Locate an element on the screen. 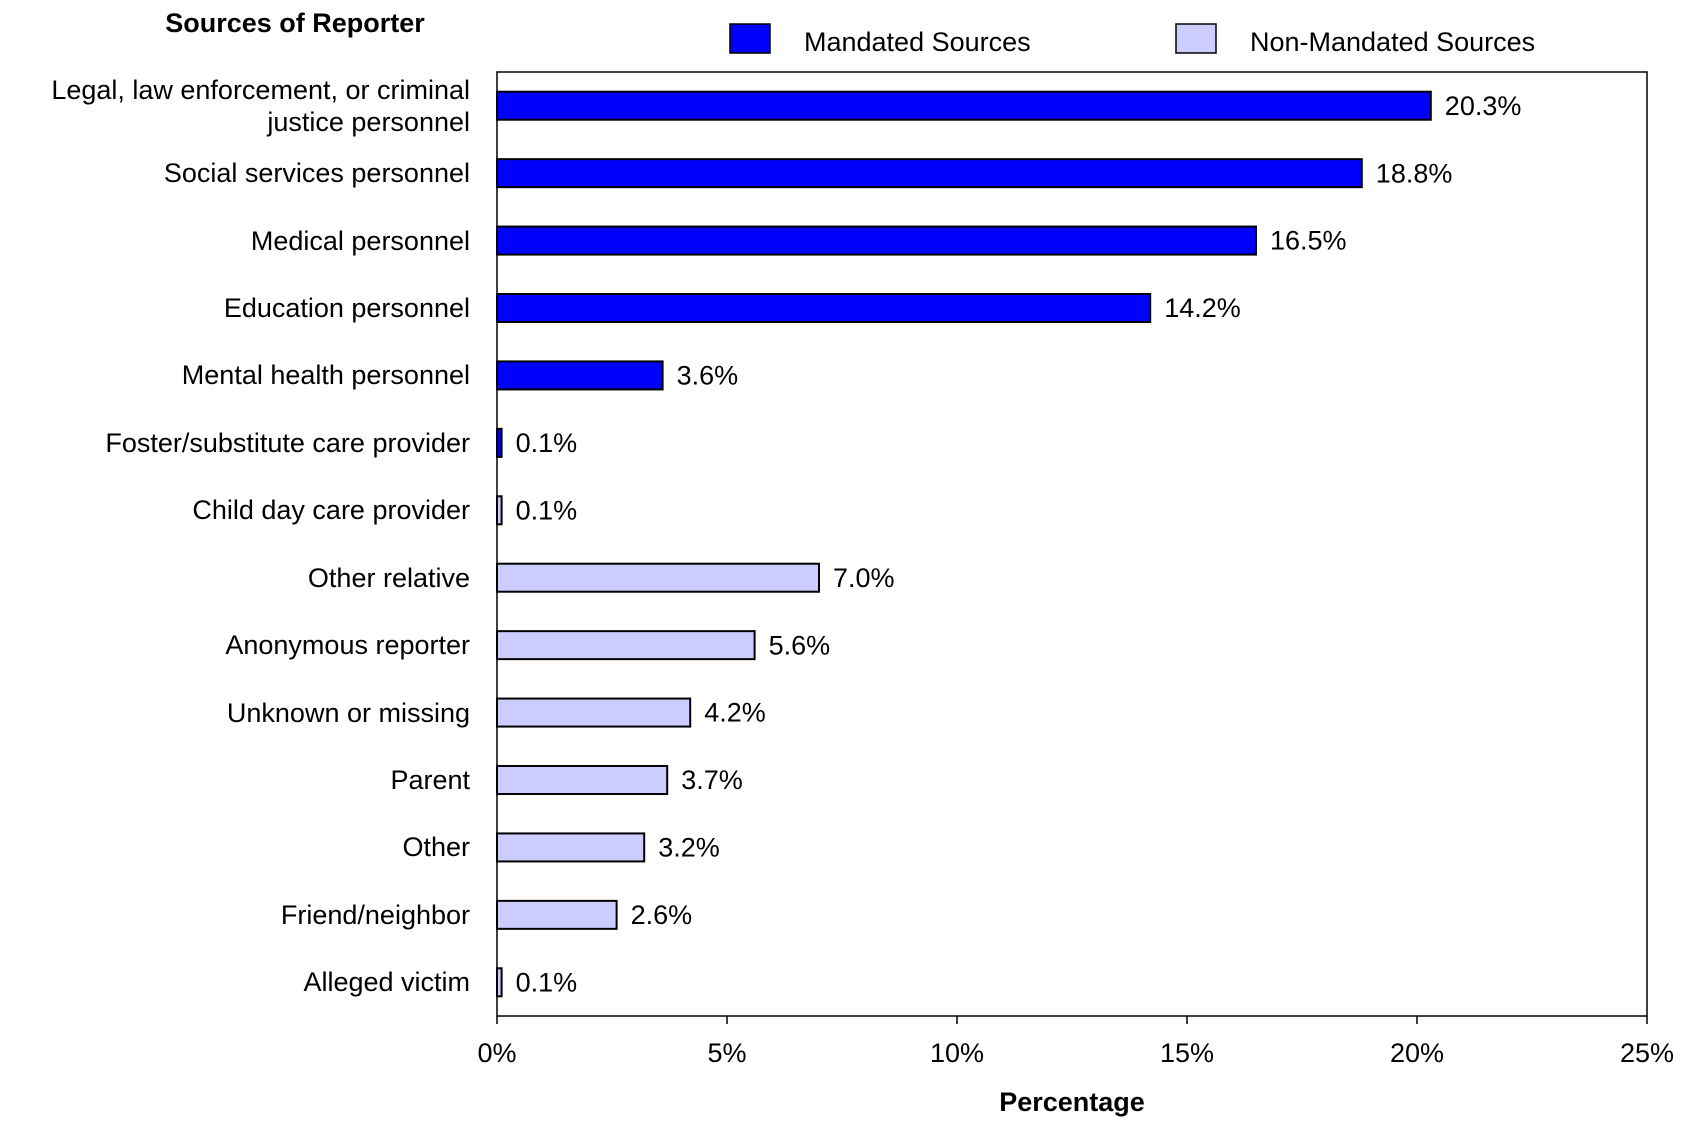  value-label: 7.0% is located at coordinates (864, 578).